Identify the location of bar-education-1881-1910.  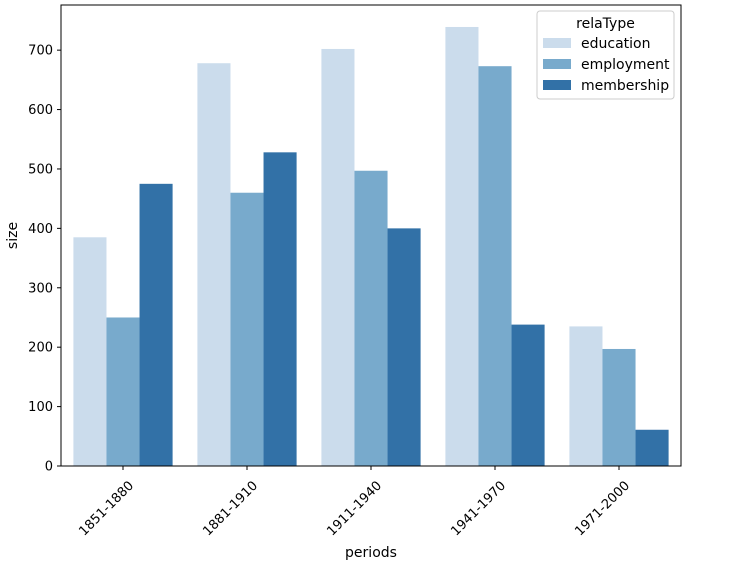
(214, 264).